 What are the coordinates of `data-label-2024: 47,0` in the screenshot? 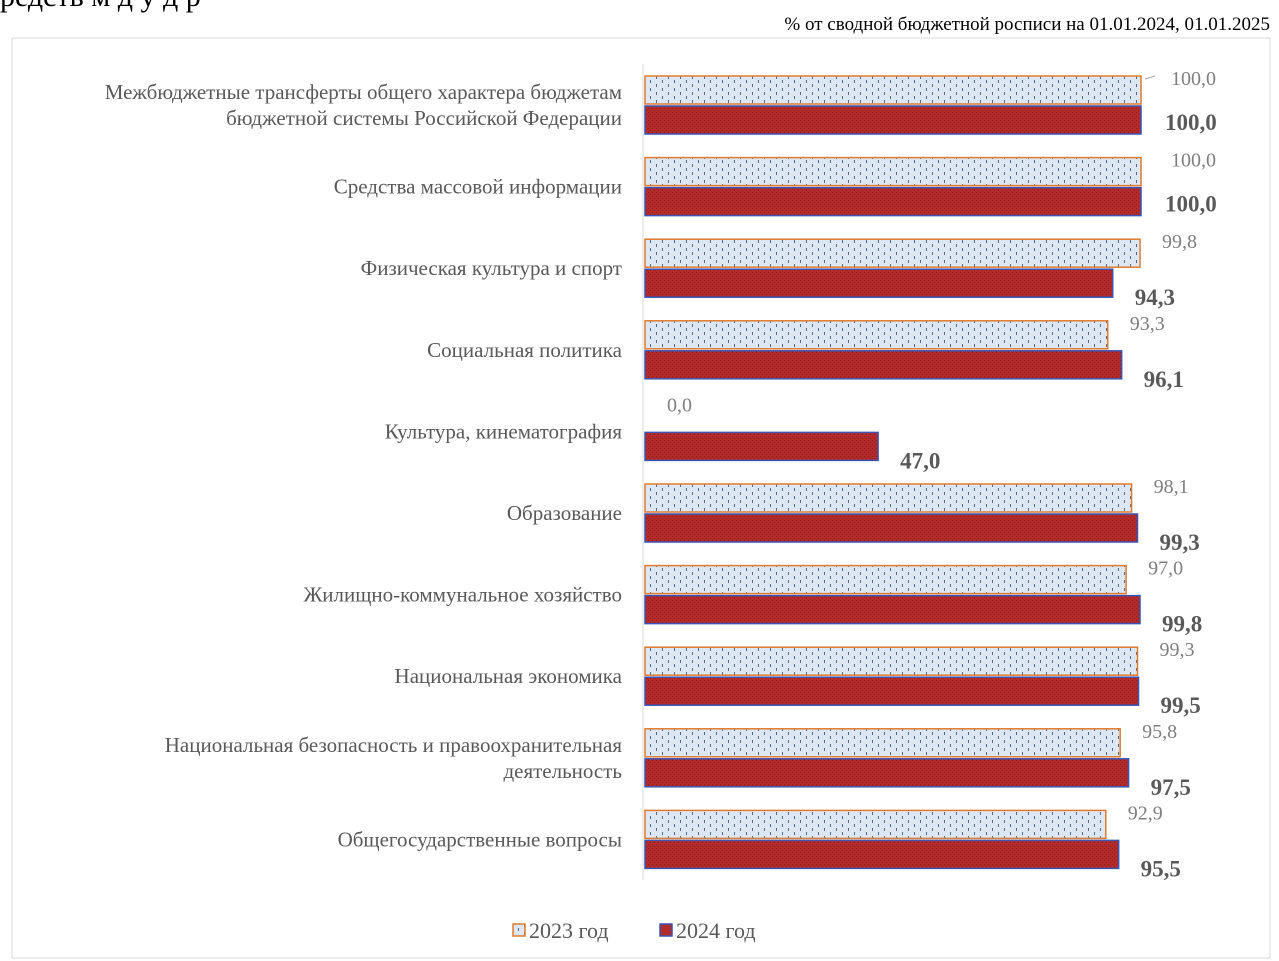 It's located at (920, 460).